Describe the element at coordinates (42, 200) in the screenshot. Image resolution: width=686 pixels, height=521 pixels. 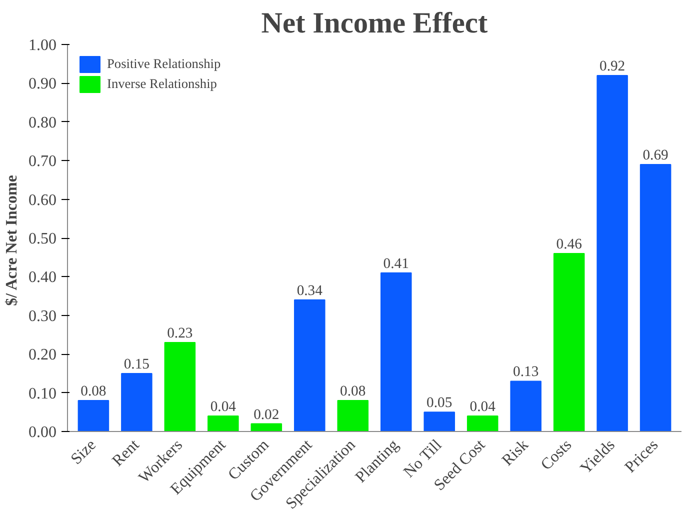
I see `y-tick-label: 0.60` at that location.